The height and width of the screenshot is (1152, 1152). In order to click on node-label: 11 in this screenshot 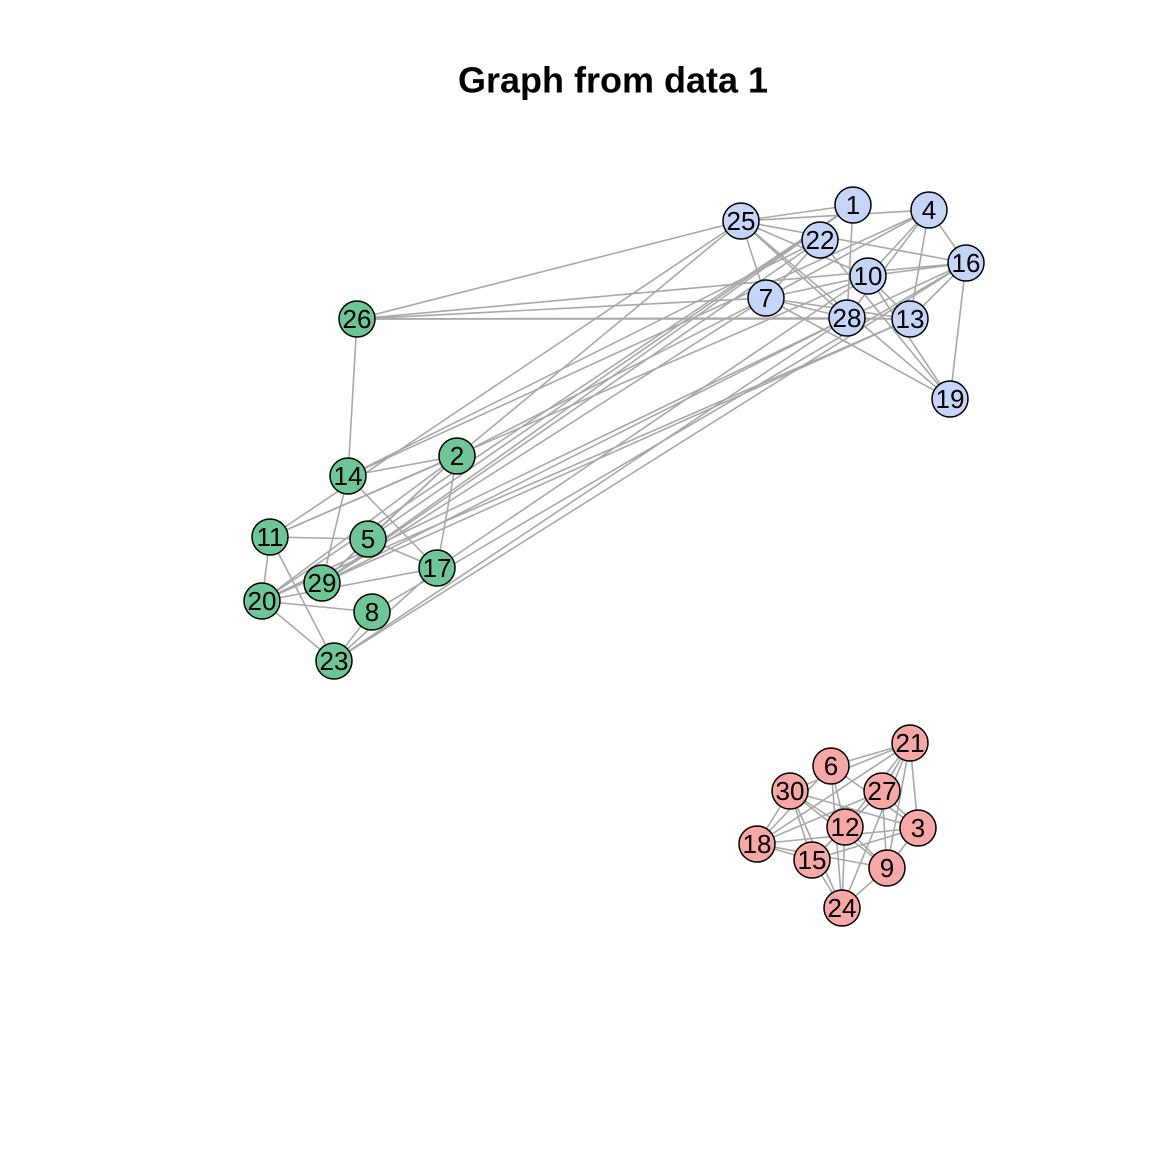, I will do `click(270, 537)`.